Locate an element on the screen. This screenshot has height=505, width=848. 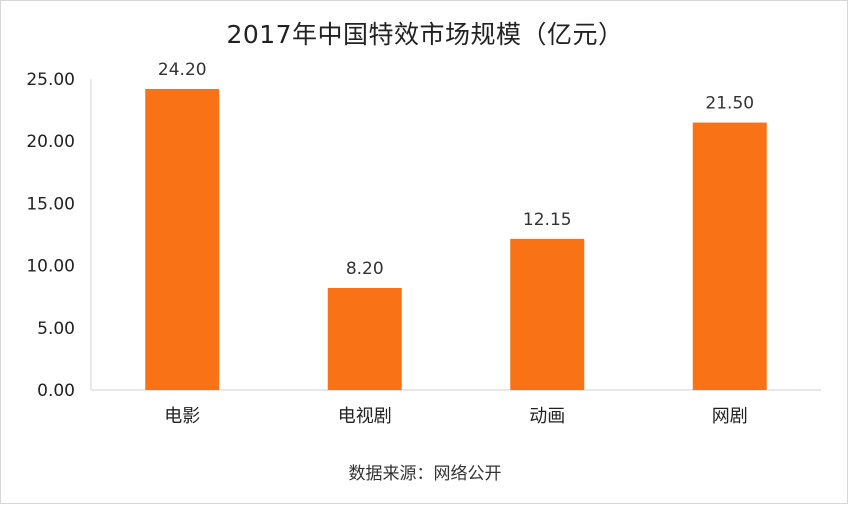
data-label: 24.20 is located at coordinates (182, 70).